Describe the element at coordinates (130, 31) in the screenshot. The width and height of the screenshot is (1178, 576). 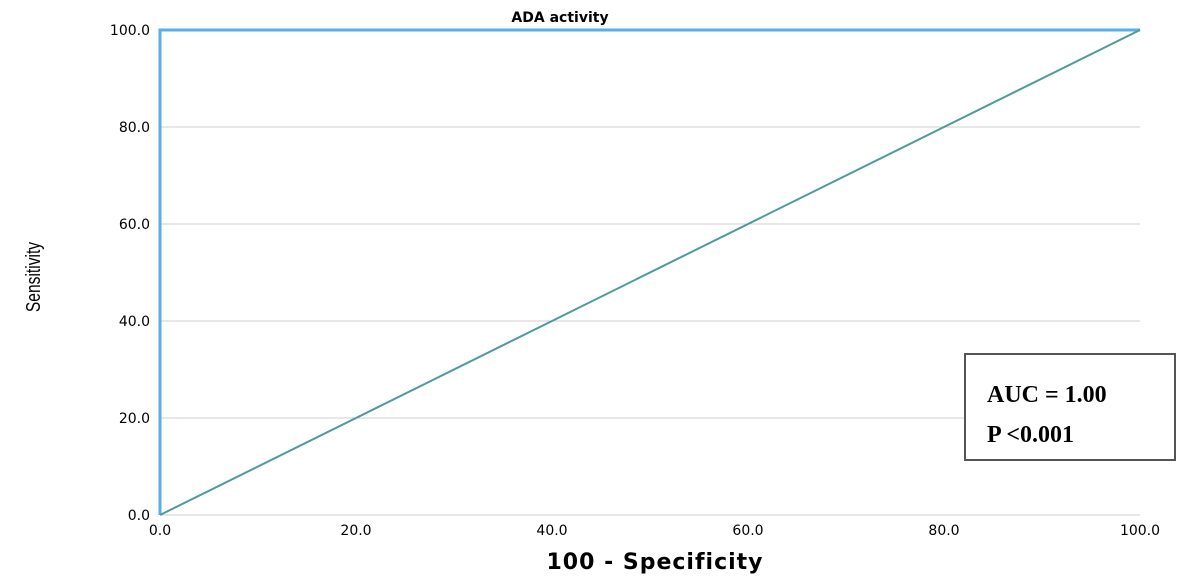
I see `y-tick-label-5: 100.0` at that location.